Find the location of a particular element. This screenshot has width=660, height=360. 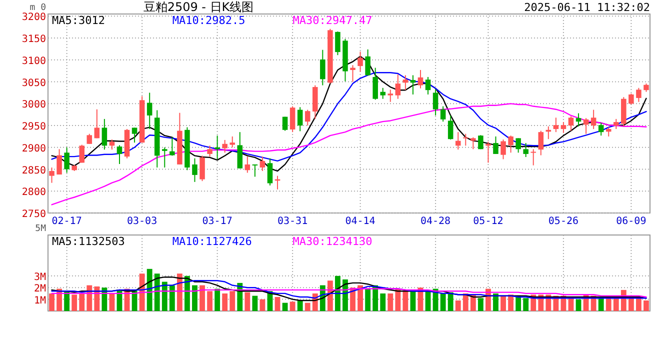

y-tick-label: 2M is located at coordinates (40, 289).